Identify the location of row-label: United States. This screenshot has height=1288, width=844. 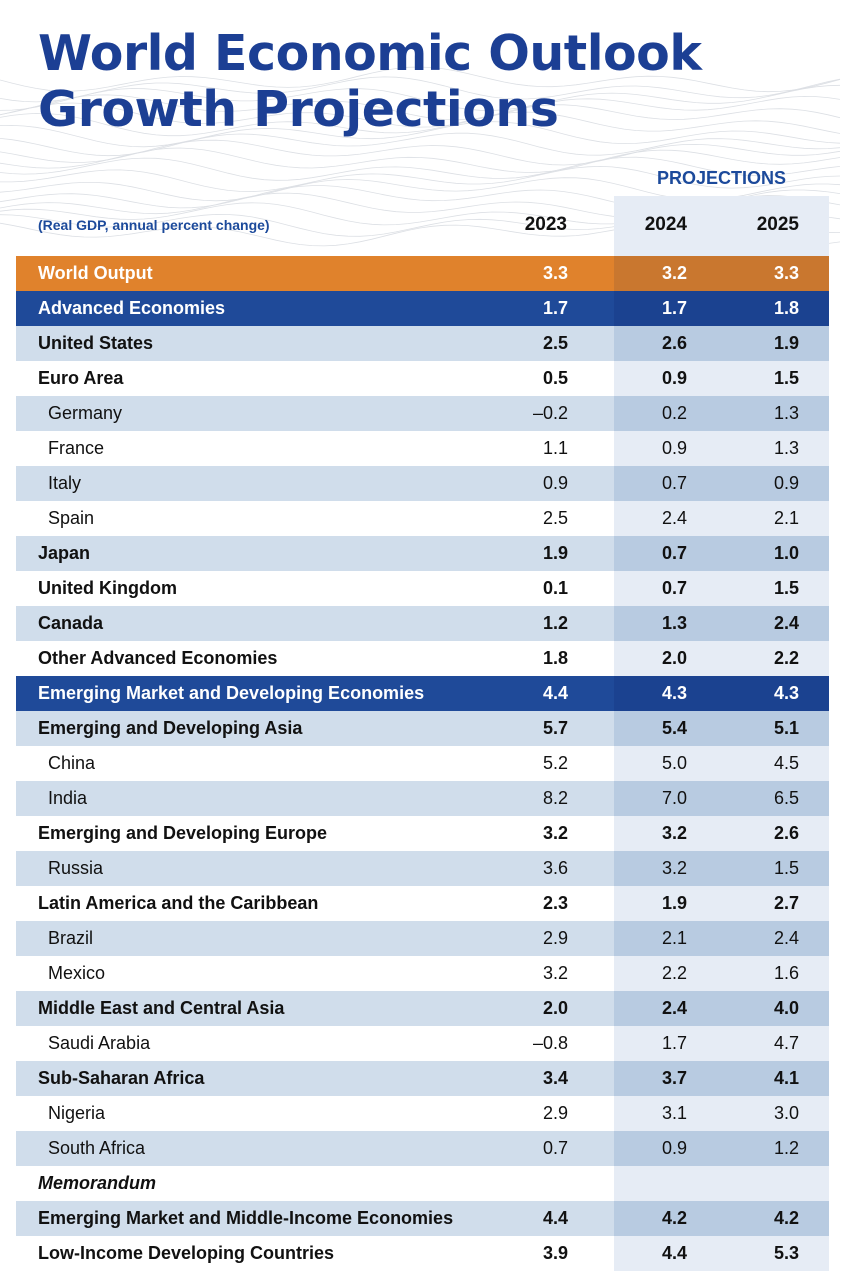
(96, 343).